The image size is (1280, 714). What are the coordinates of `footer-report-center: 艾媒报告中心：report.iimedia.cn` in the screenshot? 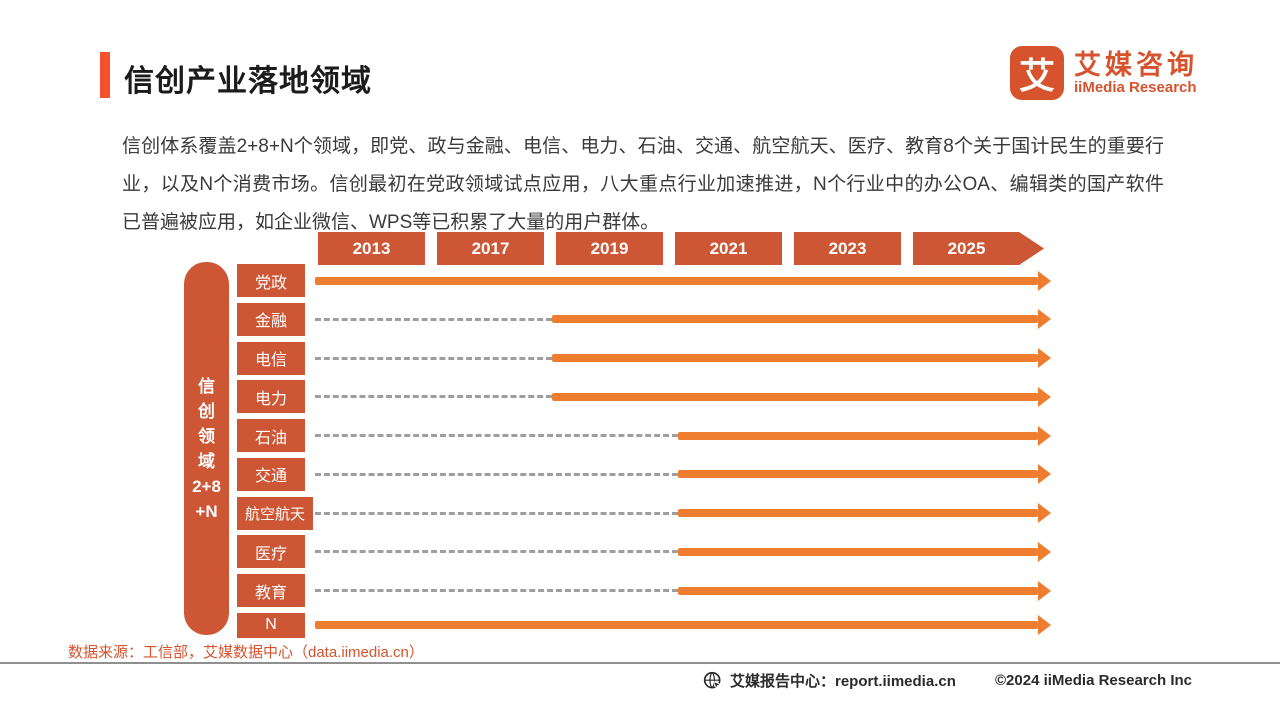 It's located at (829, 680).